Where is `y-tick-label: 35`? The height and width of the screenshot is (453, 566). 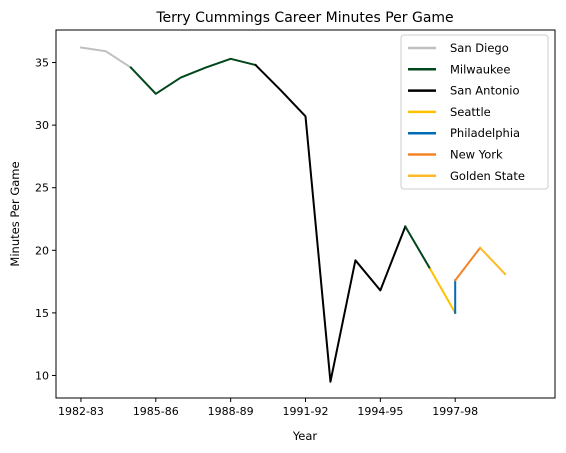 y-tick-label: 35 is located at coordinates (42, 63).